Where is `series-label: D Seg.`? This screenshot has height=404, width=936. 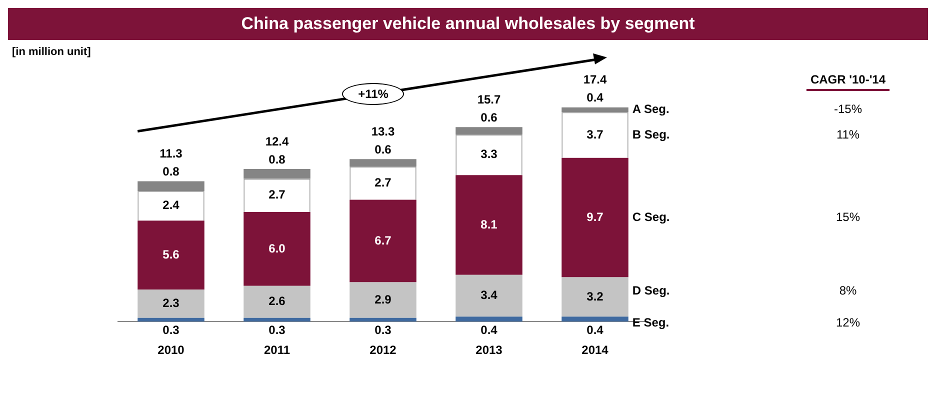
series-label: D Seg. is located at coordinates (651, 290).